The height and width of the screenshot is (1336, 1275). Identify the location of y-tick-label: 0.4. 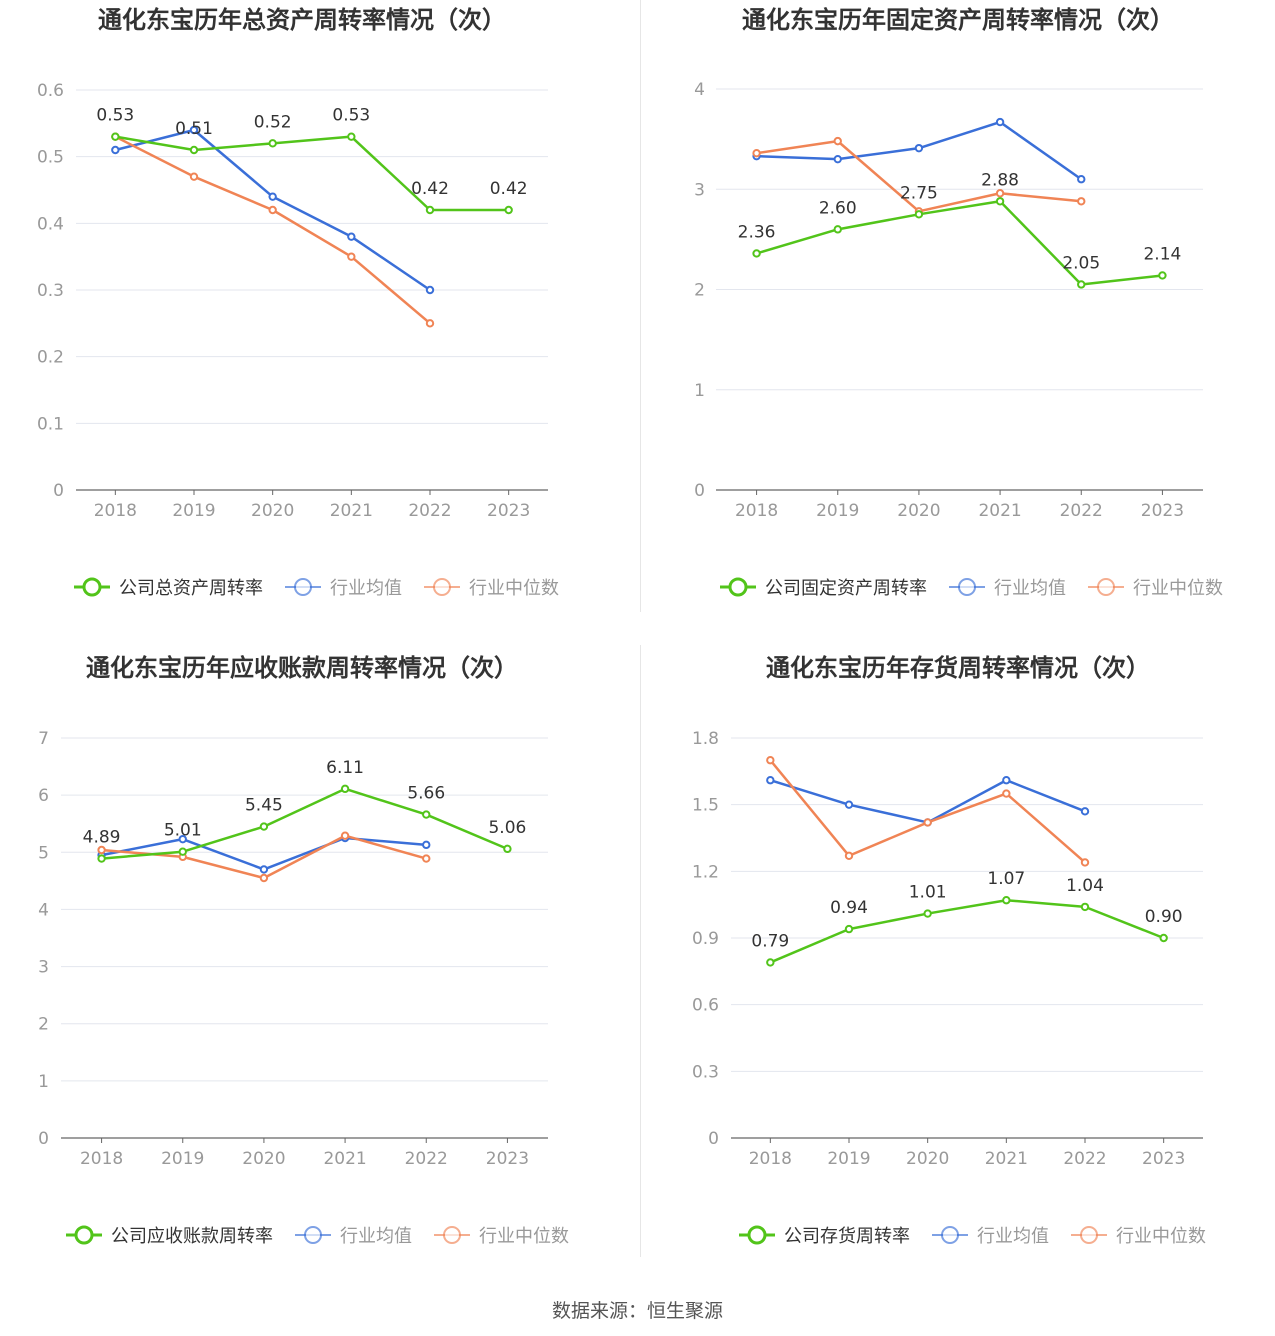
(50, 224).